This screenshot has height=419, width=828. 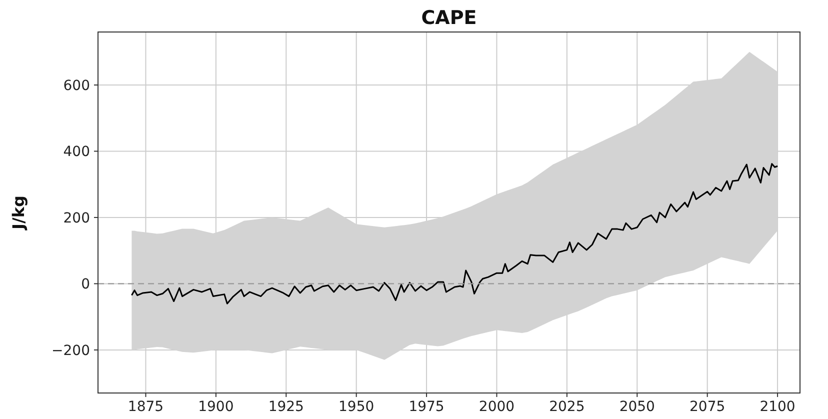 I want to click on y-tick-label: 0, so click(x=85, y=284).